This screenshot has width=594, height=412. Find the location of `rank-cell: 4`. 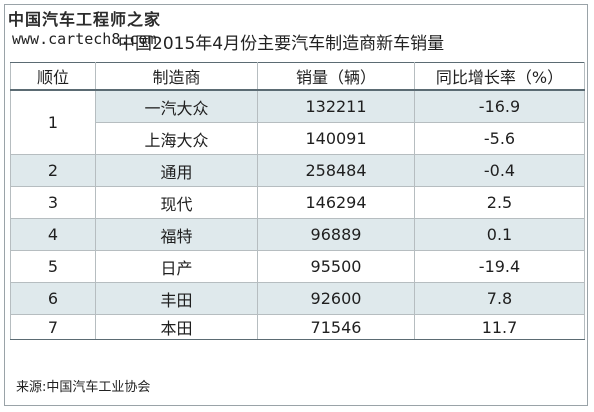

rank-cell: 4 is located at coordinates (53, 234).